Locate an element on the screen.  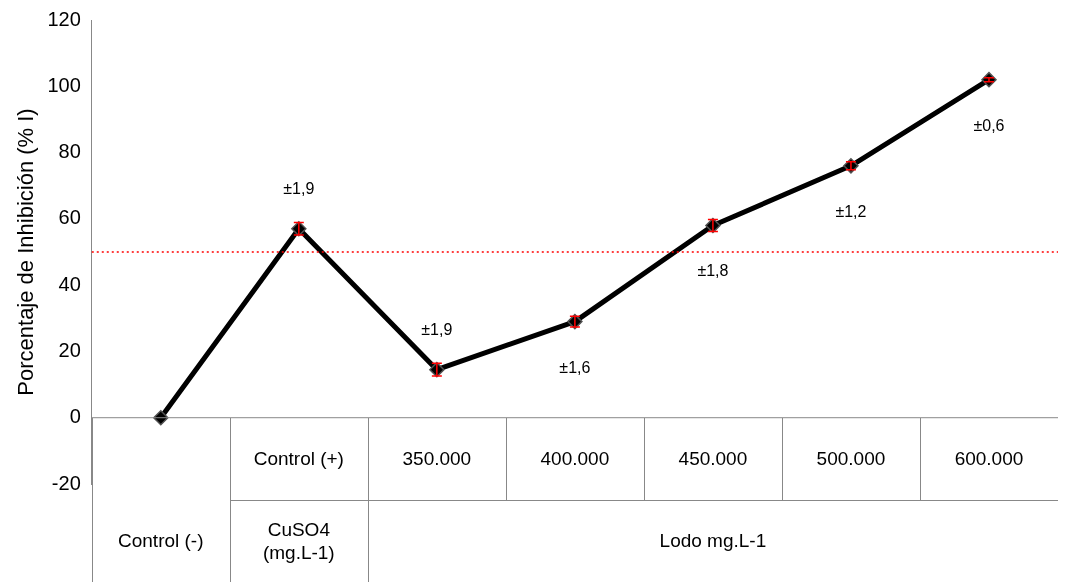
x-tick-label: Control (+) is located at coordinates (298, 459).